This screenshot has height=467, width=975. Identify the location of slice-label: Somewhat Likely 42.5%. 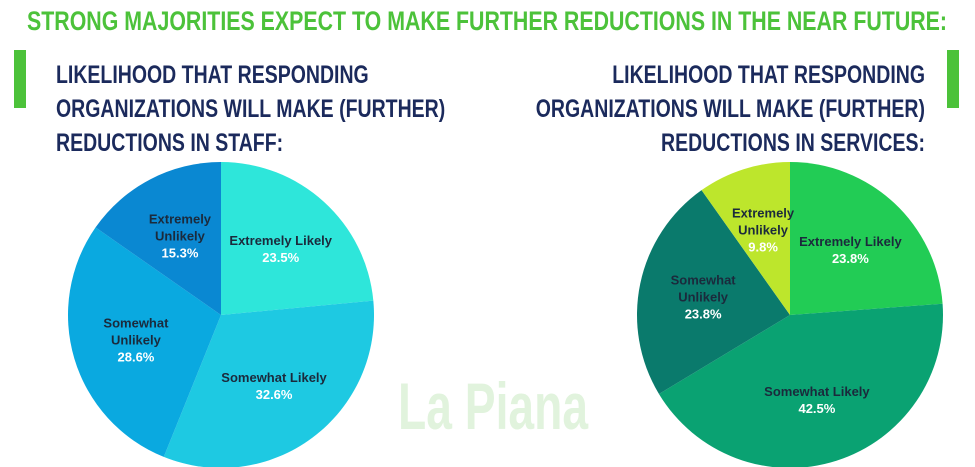
(817, 400).